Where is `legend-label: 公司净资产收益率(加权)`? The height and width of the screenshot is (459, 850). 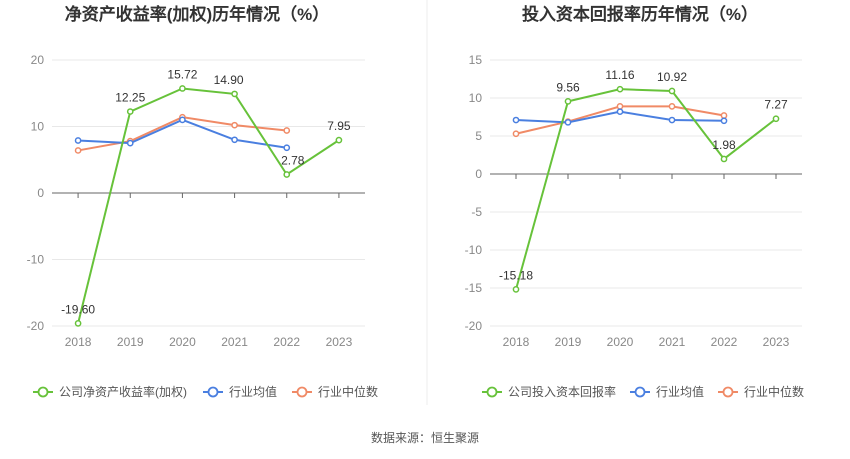 legend-label: 公司净资产收益率(加权) is located at coordinates (123, 391).